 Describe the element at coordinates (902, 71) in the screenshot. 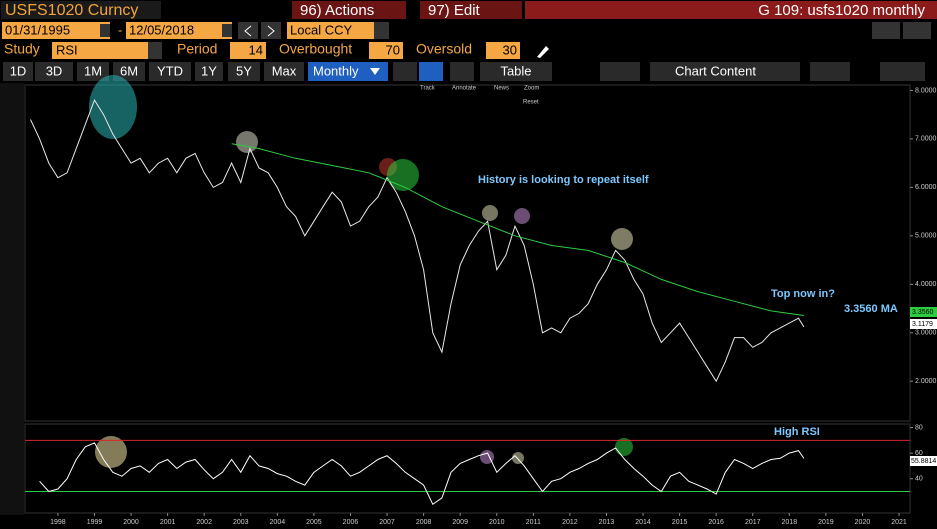

I see `settings-button` at that location.